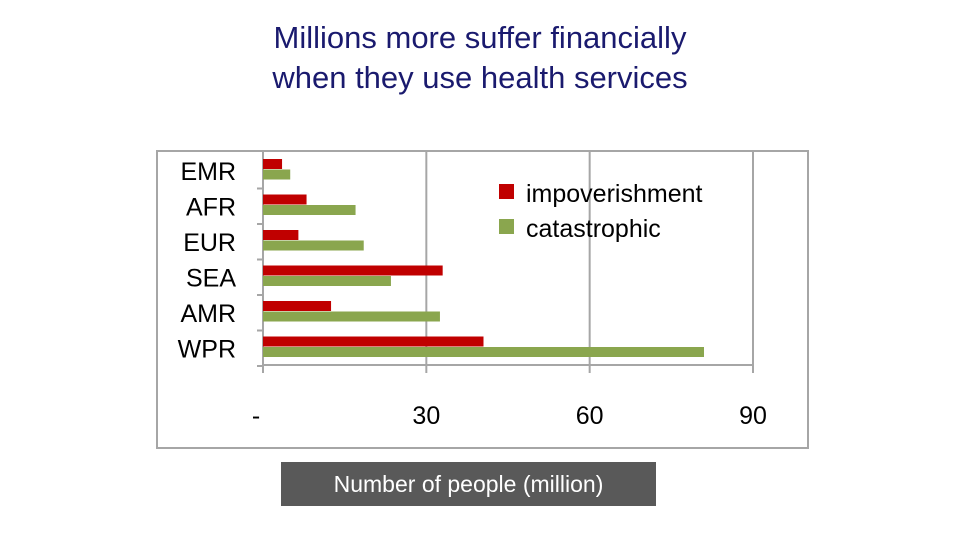  Describe the element at coordinates (753, 416) in the screenshot. I see `x-tick-label-3: 90` at that location.